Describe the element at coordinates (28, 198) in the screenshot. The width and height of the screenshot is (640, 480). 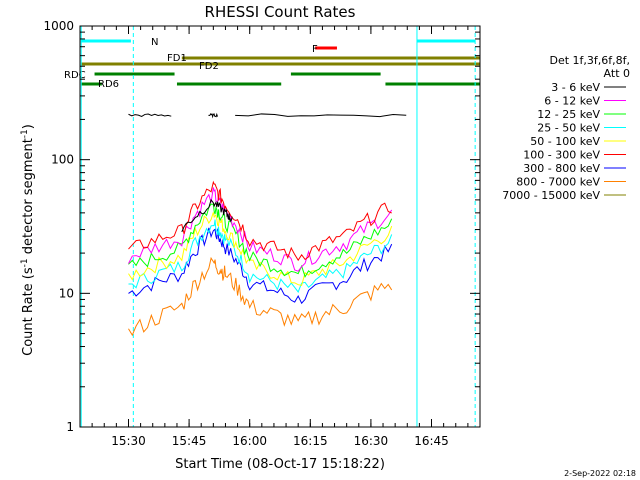
I see `y-label-mid: detector segment` at that location.